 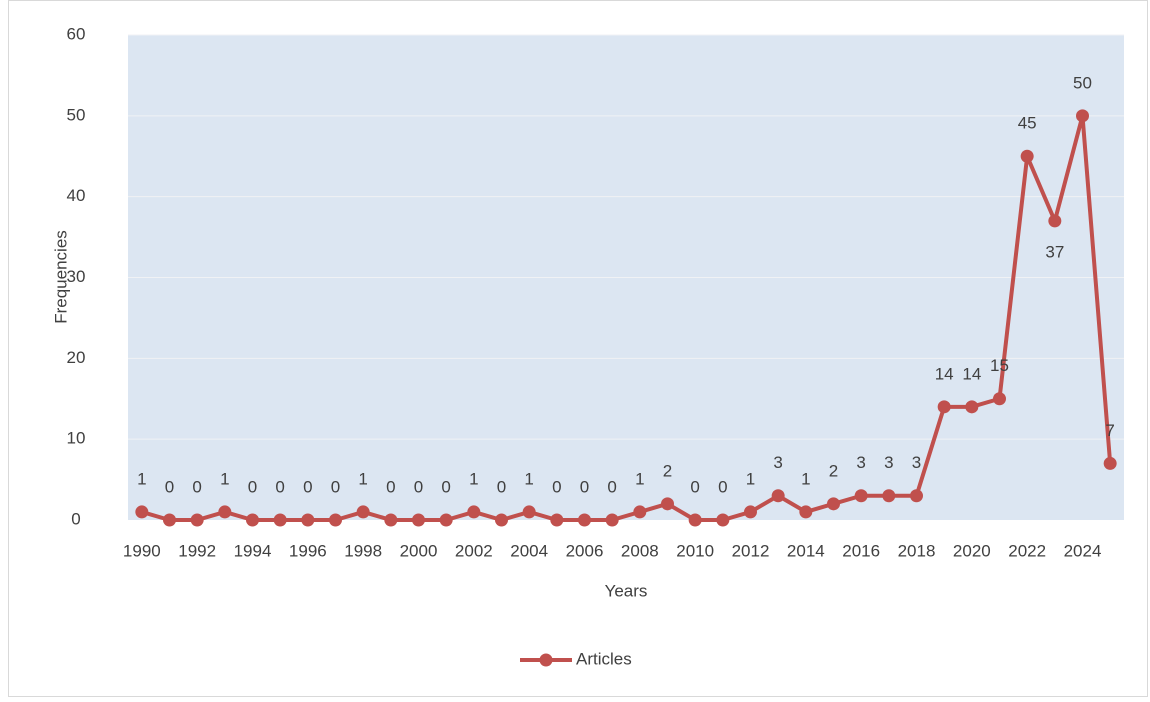 What do you see at coordinates (76, 114) in the screenshot?
I see `y-tick-label: 50` at bounding box center [76, 114].